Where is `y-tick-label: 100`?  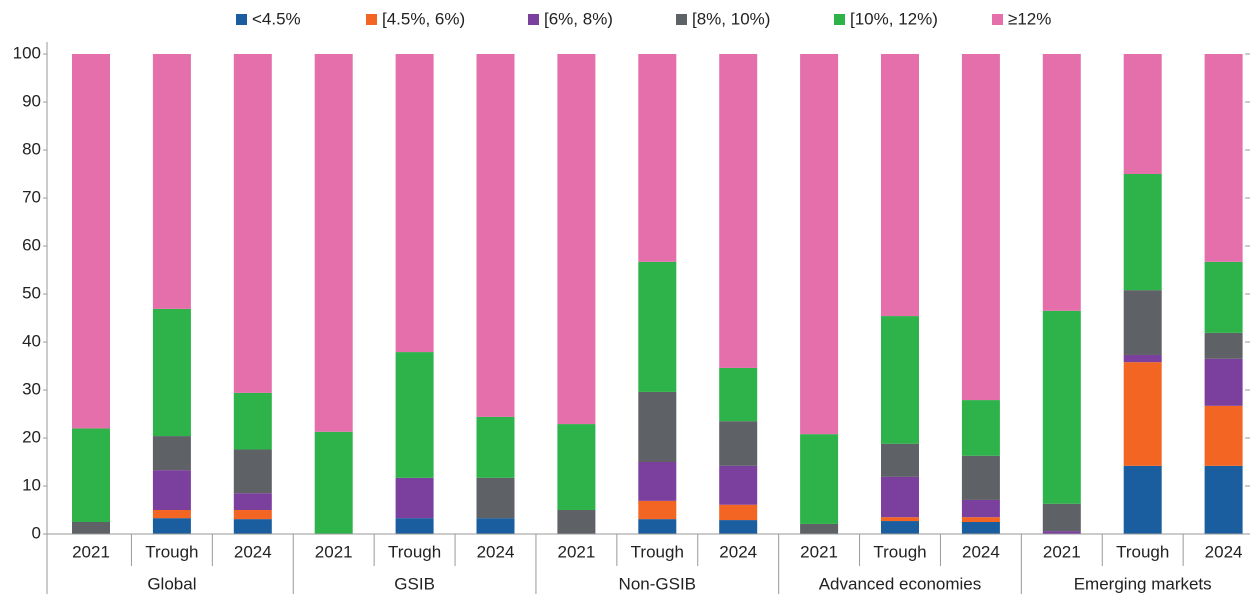
y-tick-label: 100 is located at coordinates (27, 52).